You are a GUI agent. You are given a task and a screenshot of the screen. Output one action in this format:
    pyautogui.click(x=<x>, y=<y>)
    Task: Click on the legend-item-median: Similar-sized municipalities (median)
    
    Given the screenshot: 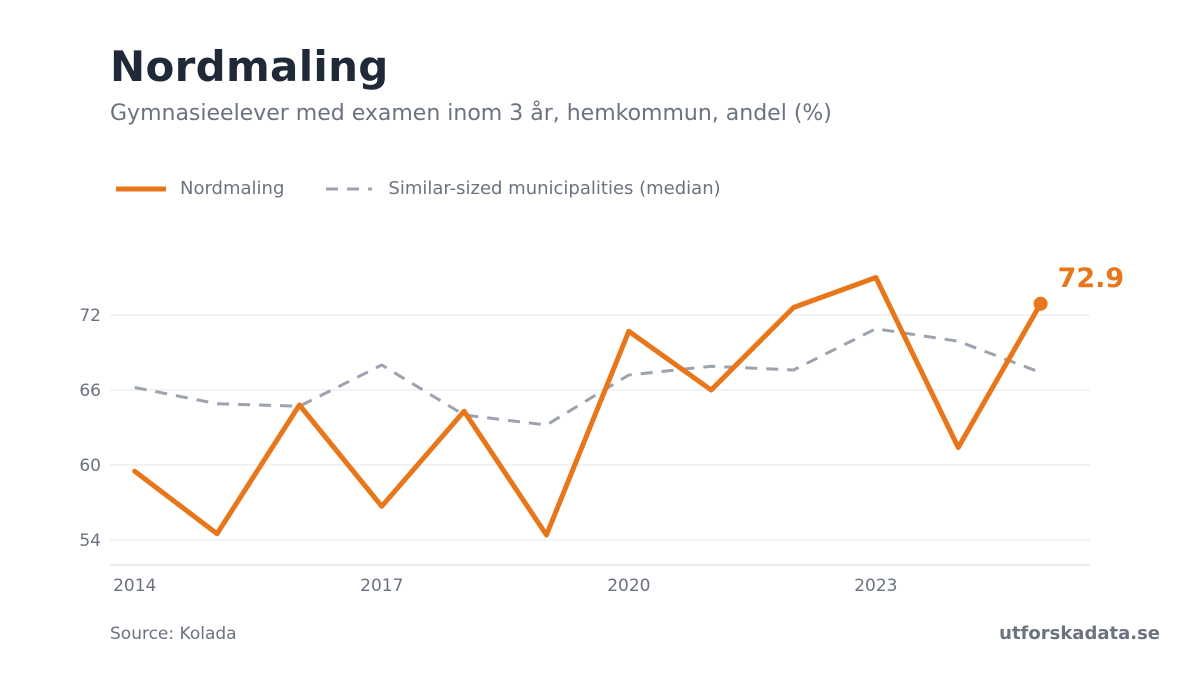 What is the action you would take?
    pyautogui.click(x=522, y=188)
    